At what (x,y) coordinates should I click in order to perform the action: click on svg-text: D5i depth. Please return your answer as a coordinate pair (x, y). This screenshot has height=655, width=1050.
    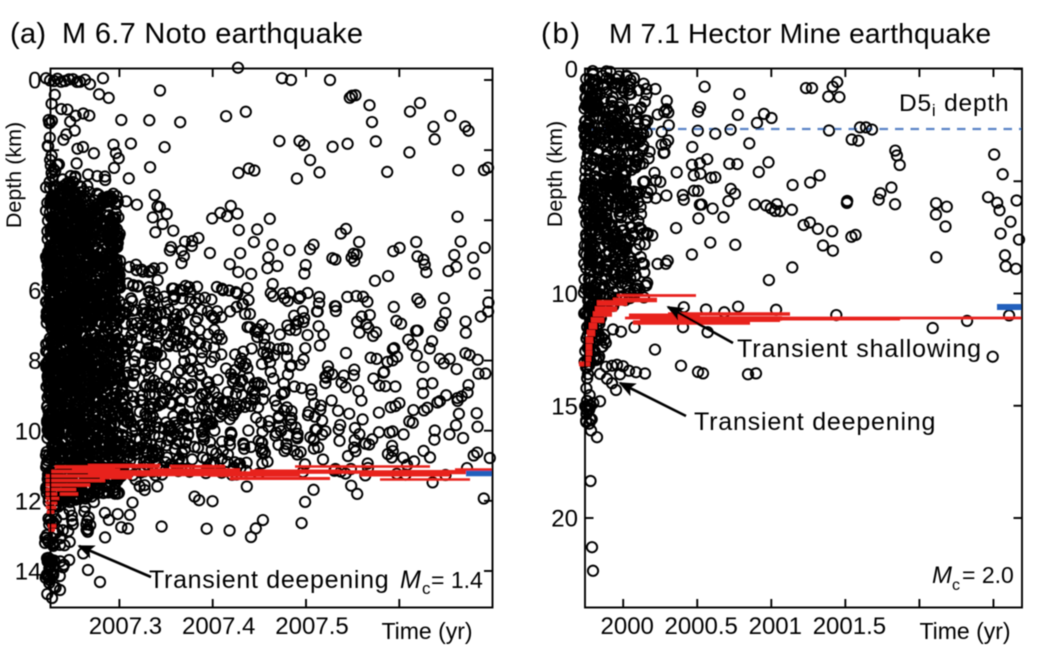
    Looking at the image, I should click on (954, 105).